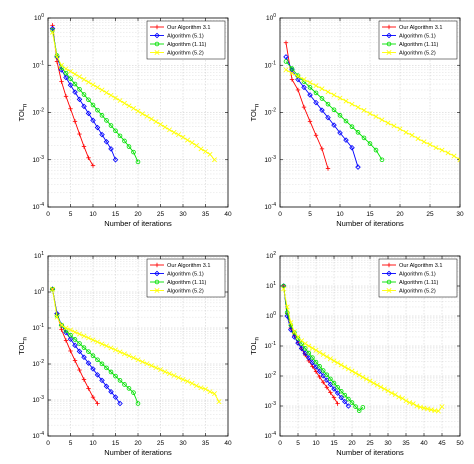 This screenshot has height=464, width=474. I want to click on x-tick-label: 35, so click(206, 214).